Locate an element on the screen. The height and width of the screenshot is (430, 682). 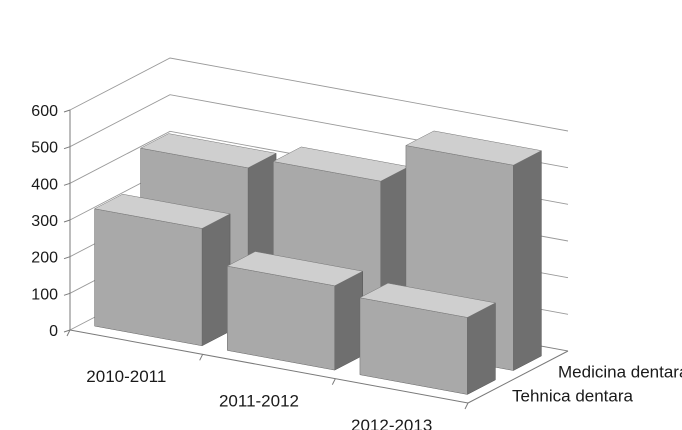
category-label: 2012-2013 is located at coordinates (391, 423).